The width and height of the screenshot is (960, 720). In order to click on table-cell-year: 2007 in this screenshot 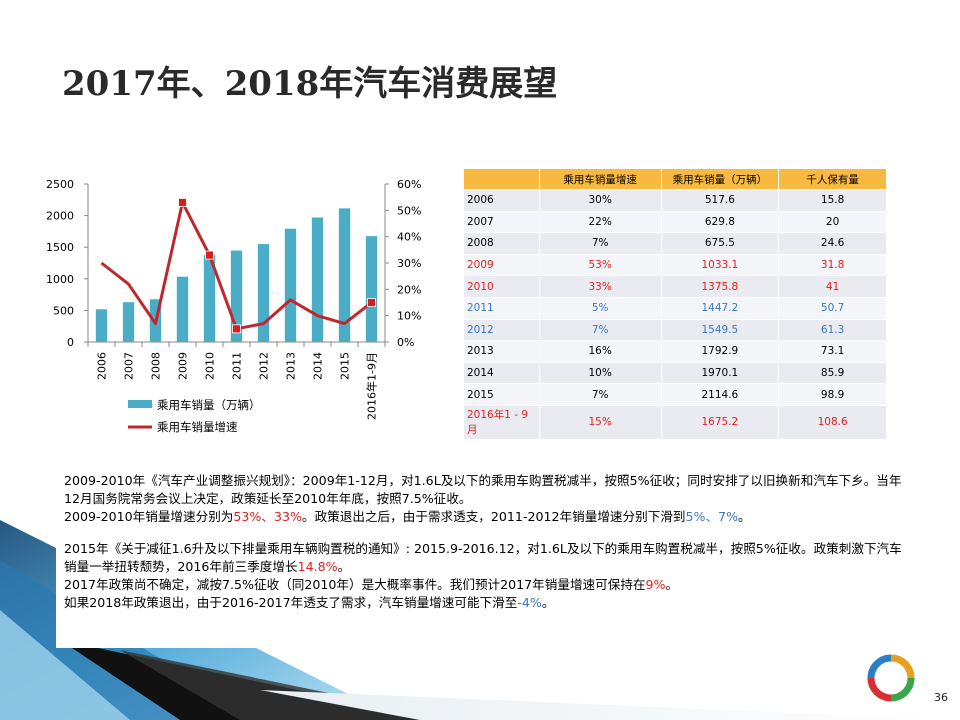, I will do `click(501, 222)`.